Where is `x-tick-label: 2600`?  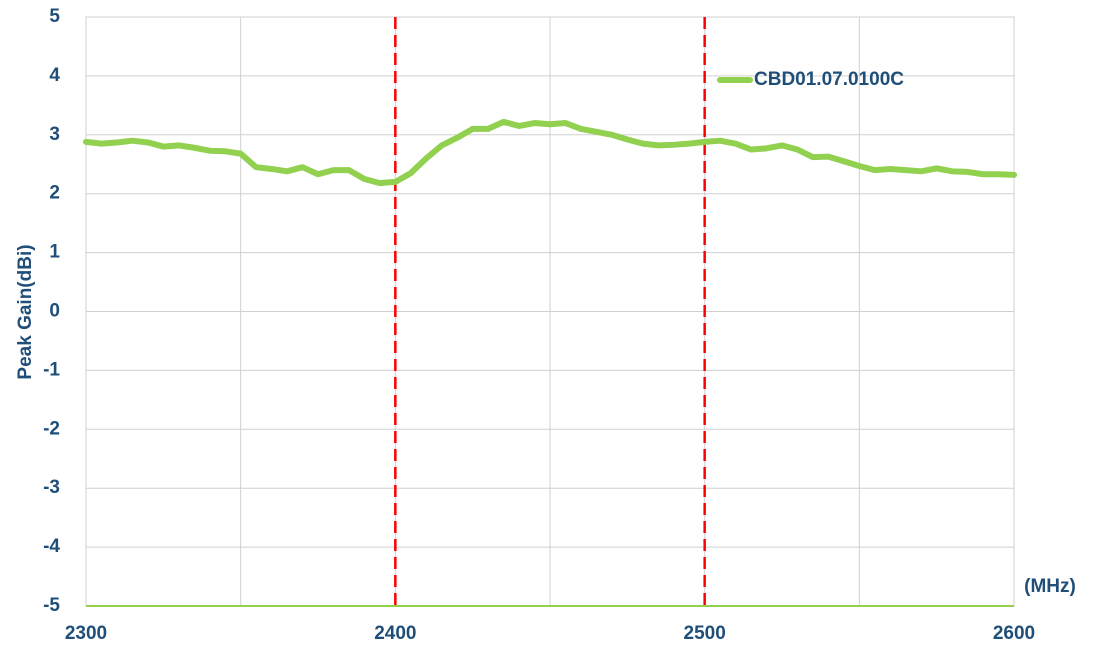 x-tick-label: 2600 is located at coordinates (1014, 633).